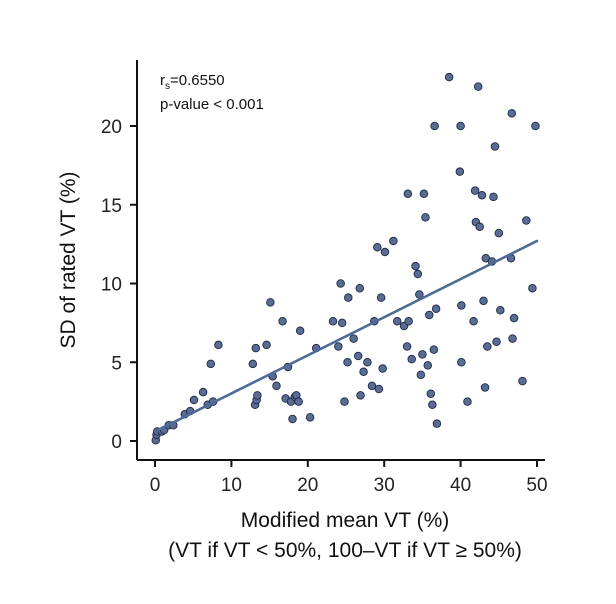 The image size is (616, 604). I want to click on stats-annotation: rs=0.6550 p-value < 0.001, so click(212, 92).